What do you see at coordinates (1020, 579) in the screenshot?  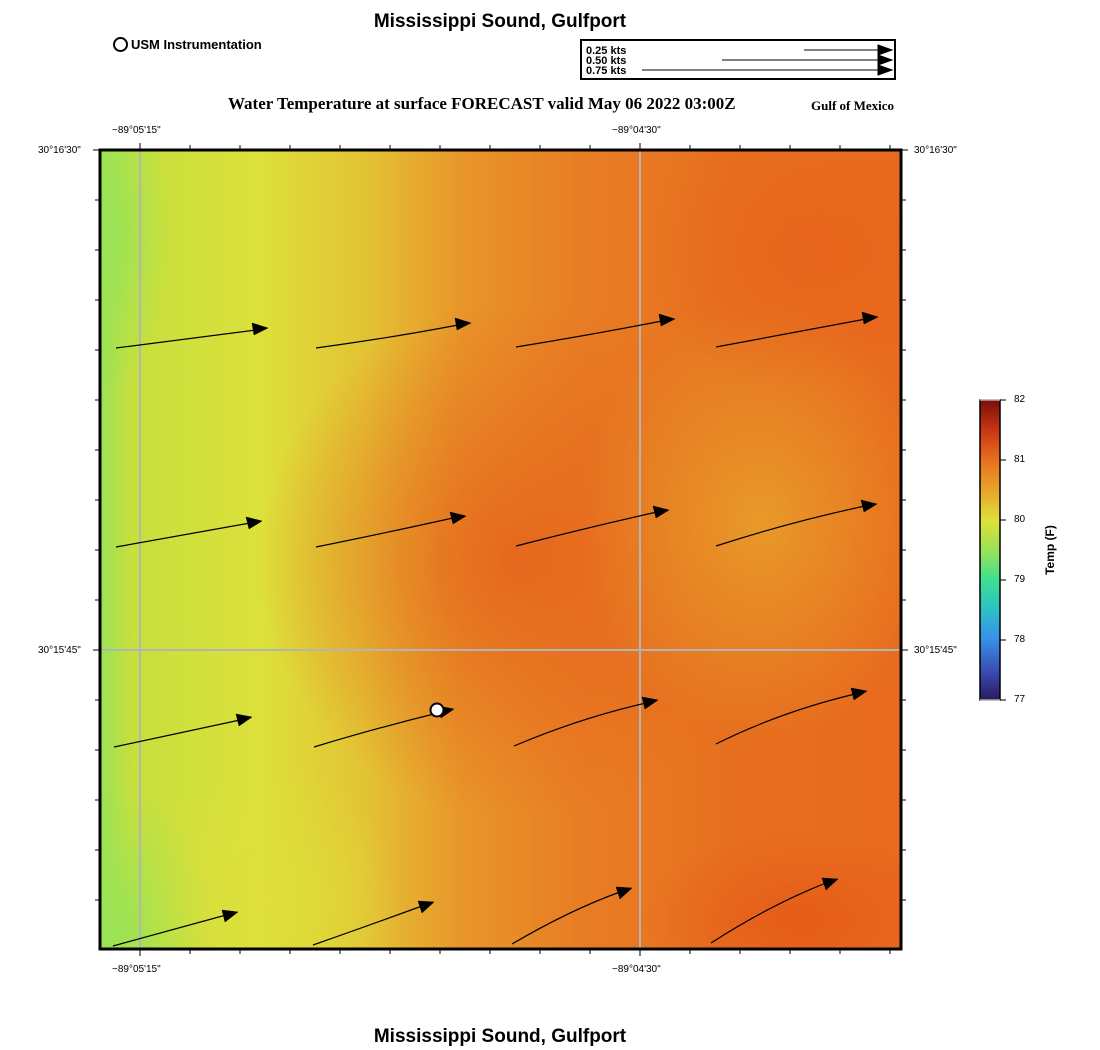 I see `colorbar-tick-79: 79` at bounding box center [1020, 579].